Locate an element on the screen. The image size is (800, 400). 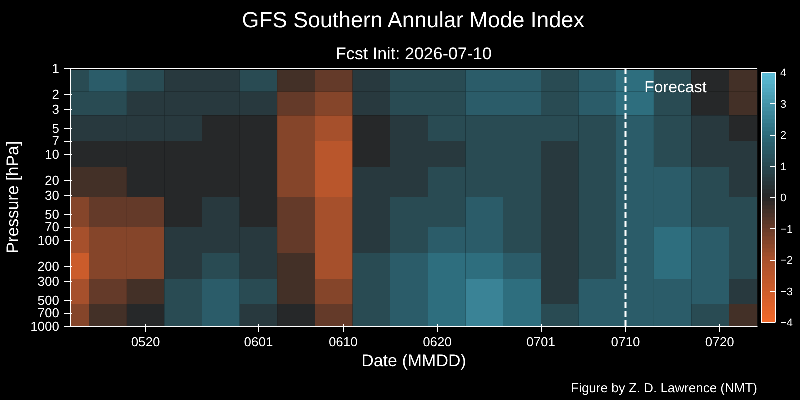
y-tick-label: 70 is located at coordinates (52, 227).